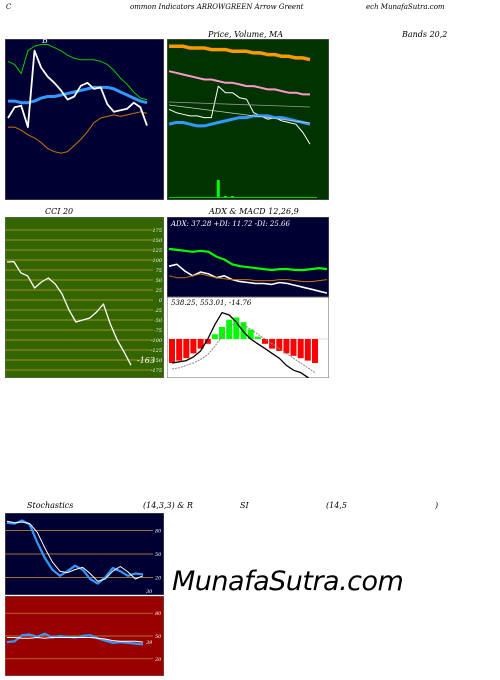 This screenshot has width=500, height=680. I want to click on adx-panel: ADX: 37.28 +DI: 11.72 -DI: 25.66, so click(248, 257).